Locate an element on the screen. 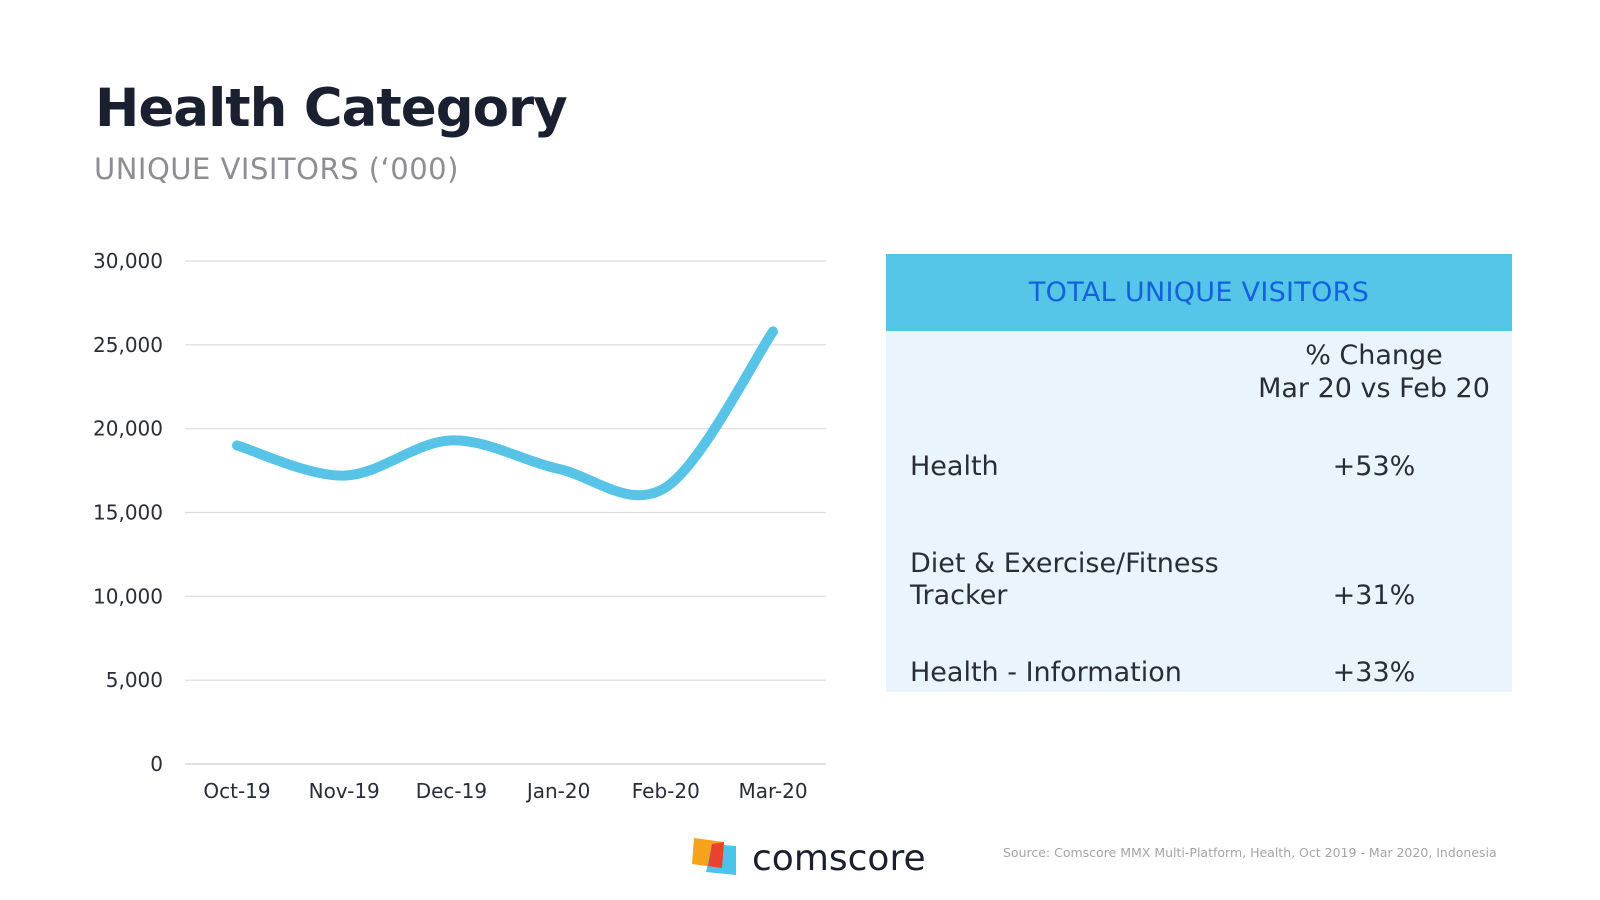 This screenshot has height=900, width=1600. panel-header: TOTAL UNIQUE VISITORS is located at coordinates (1199, 292).